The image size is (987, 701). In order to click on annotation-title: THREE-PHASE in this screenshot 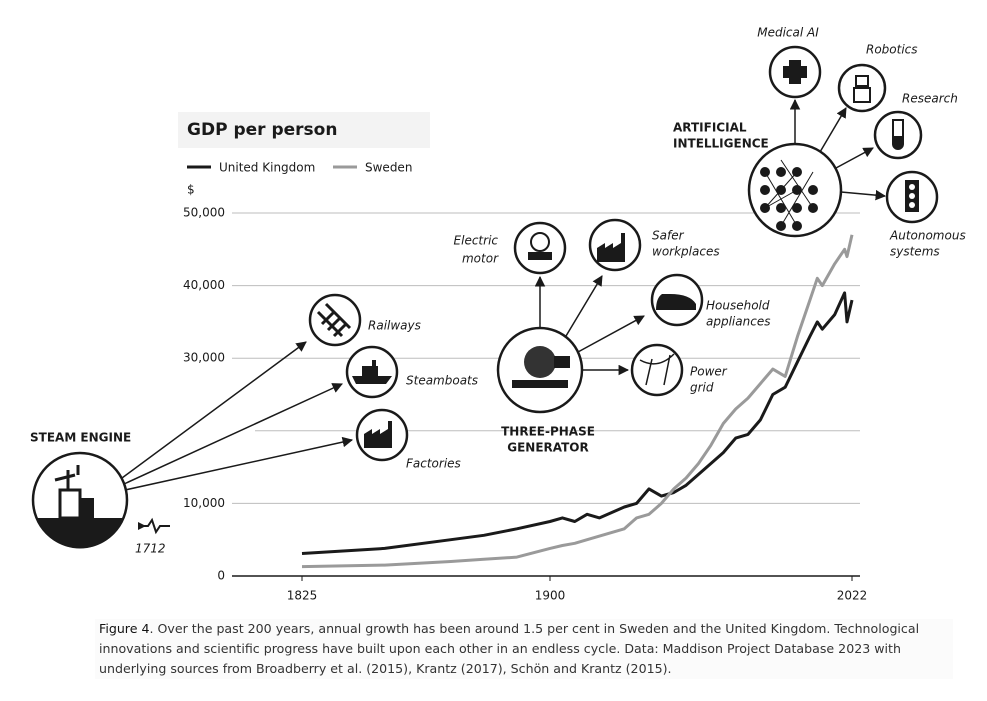, I will do `click(548, 432)`.